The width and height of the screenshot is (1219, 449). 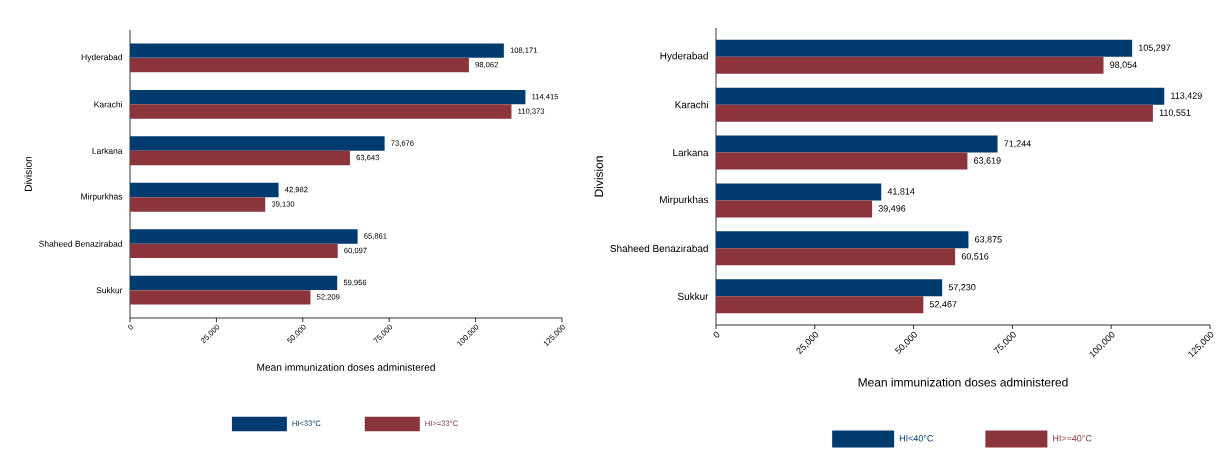 I want to click on data-label: 113,429, so click(x=1186, y=96).